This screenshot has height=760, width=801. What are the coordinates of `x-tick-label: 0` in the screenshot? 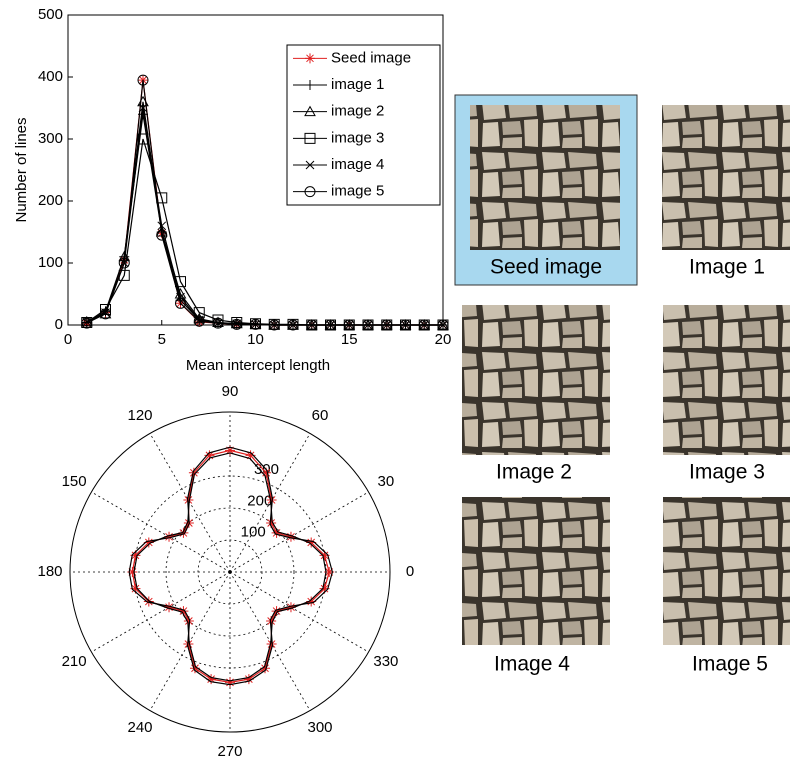 It's located at (68, 339).